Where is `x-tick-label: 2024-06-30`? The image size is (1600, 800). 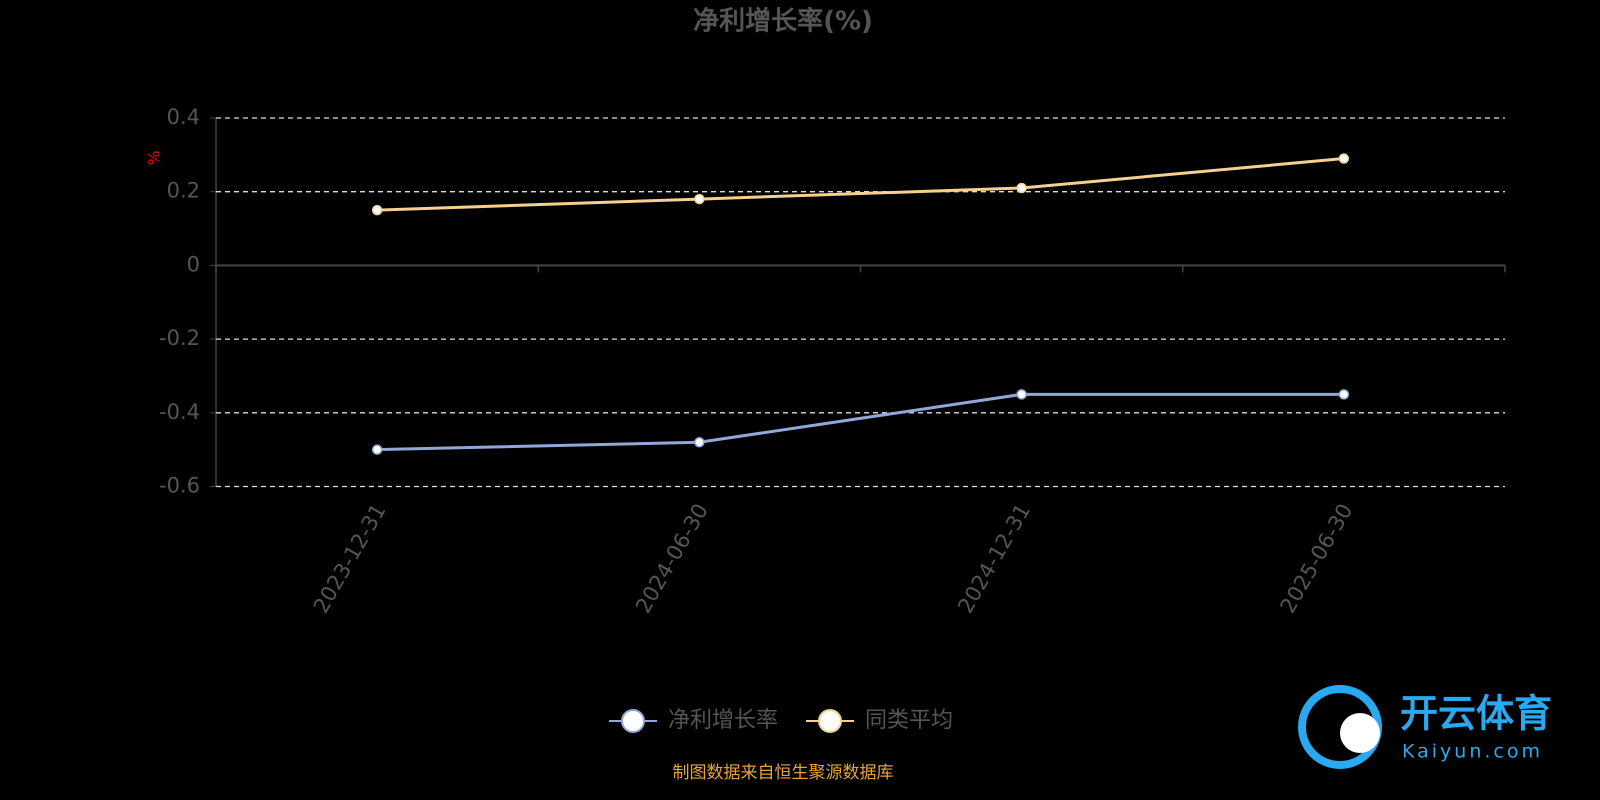 x-tick-label: 2024-06-30 is located at coordinates (672, 559).